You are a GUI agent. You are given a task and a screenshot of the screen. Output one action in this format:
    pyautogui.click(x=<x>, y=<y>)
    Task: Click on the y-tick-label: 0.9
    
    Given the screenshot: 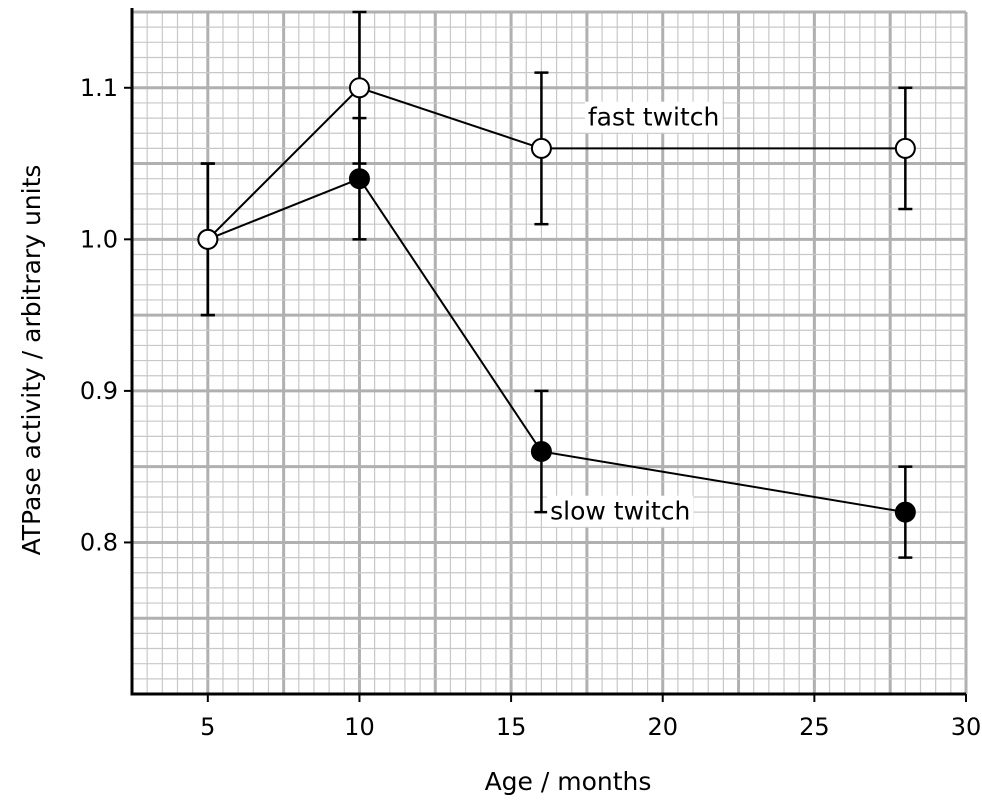 What is the action you would take?
    pyautogui.click(x=99, y=391)
    